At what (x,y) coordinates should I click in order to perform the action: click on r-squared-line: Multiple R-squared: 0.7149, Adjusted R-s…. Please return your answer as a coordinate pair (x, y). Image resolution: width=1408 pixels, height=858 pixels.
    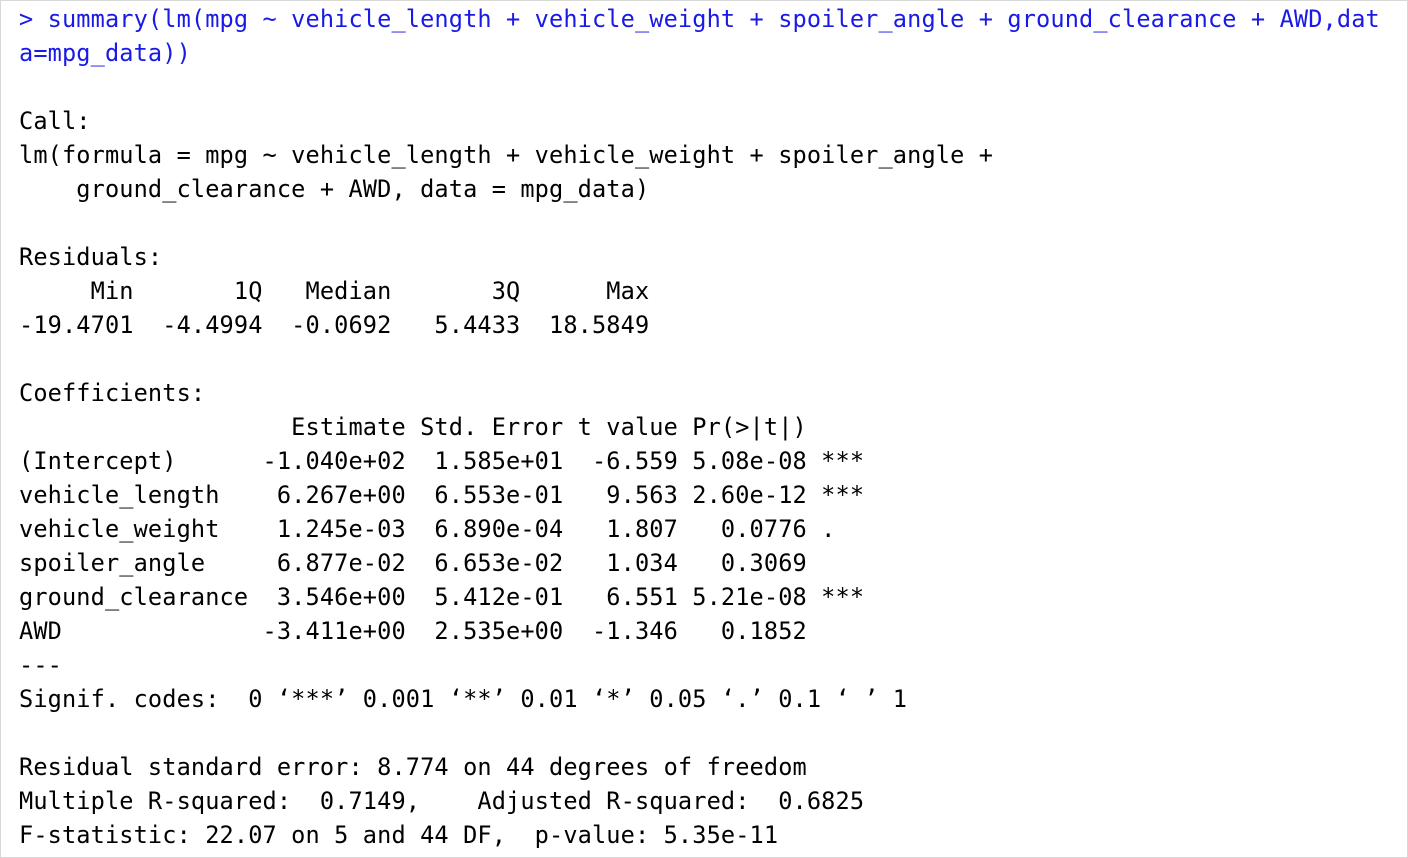
    Looking at the image, I should click on (449, 801).